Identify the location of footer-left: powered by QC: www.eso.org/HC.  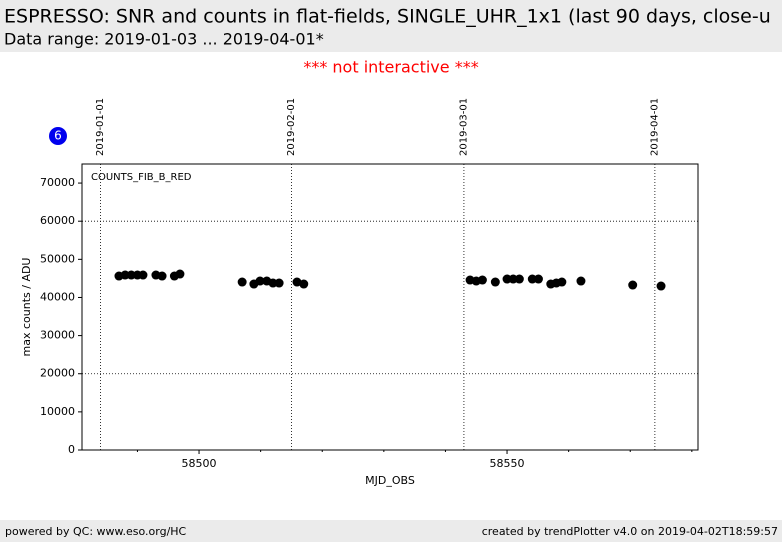
(96, 531).